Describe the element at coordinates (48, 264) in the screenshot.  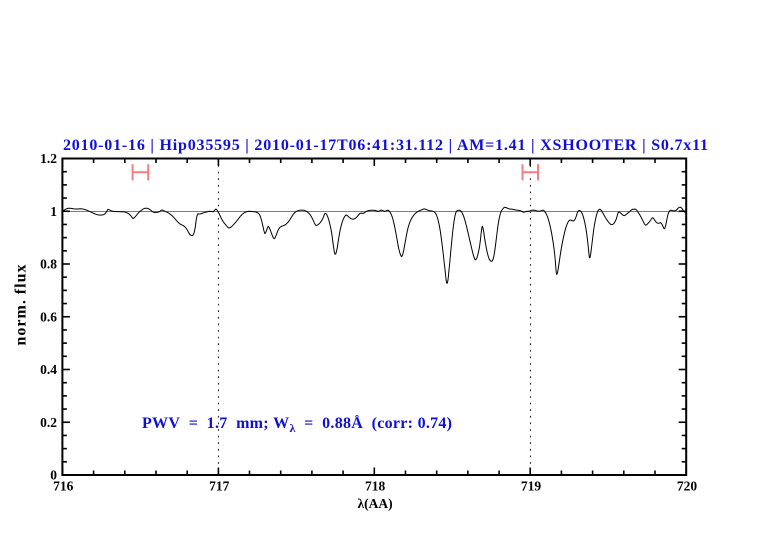
I see `svg-text: 0.8` at that location.